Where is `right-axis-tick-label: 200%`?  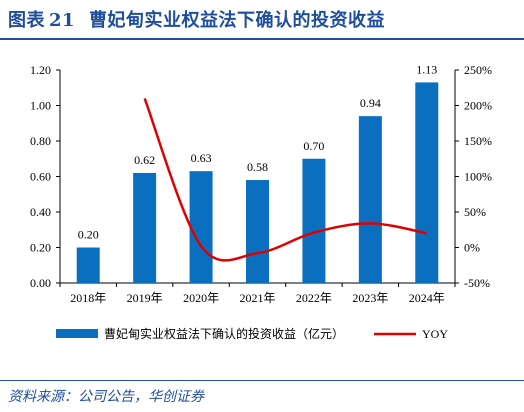 right-axis-tick-label: 200% is located at coordinates (478, 106).